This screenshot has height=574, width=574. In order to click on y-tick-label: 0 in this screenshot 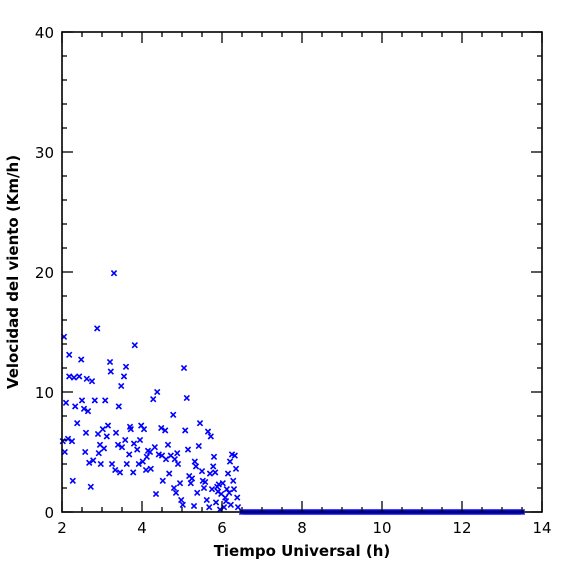, I will do `click(49, 513)`.